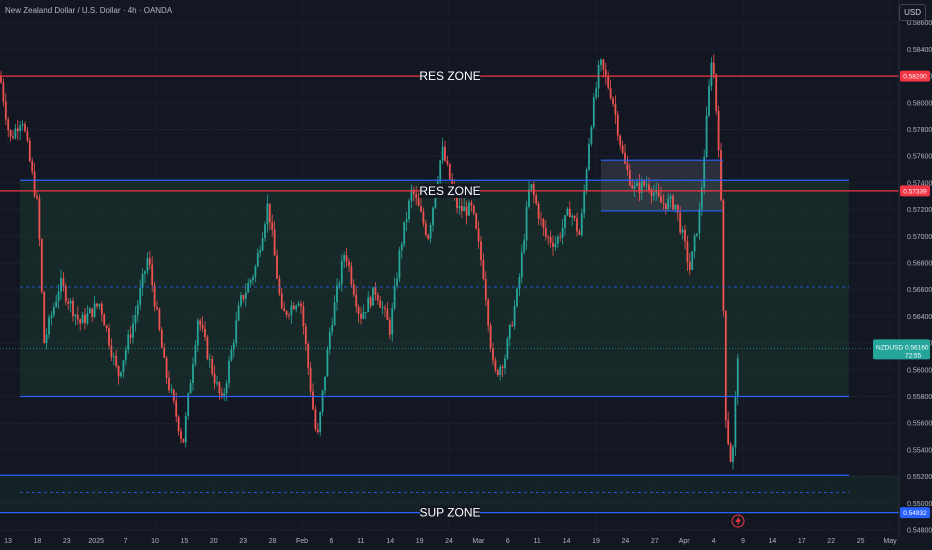  What do you see at coordinates (889, 347) in the screenshot?
I see `last-price-symbol: NZDUSD` at bounding box center [889, 347].